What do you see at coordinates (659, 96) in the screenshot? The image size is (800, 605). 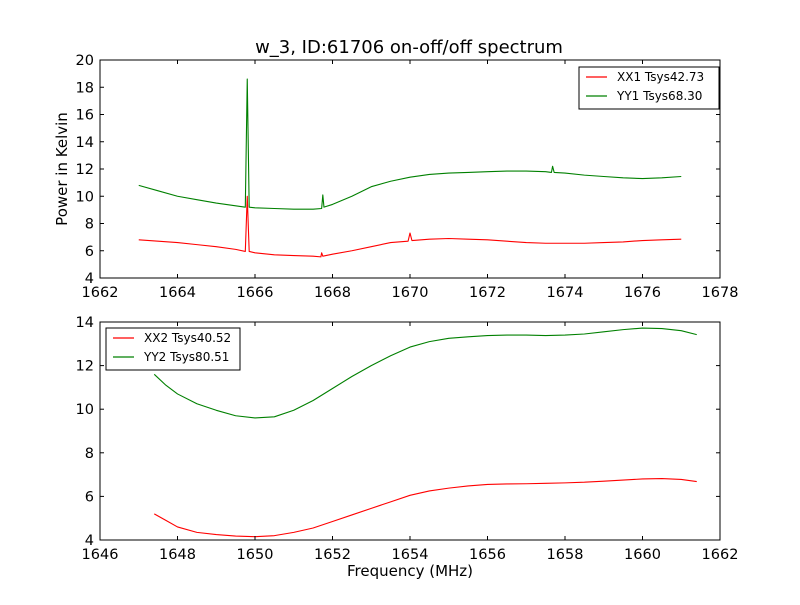 I see `legend-label: YY1 Tsys68.30` at bounding box center [659, 96].